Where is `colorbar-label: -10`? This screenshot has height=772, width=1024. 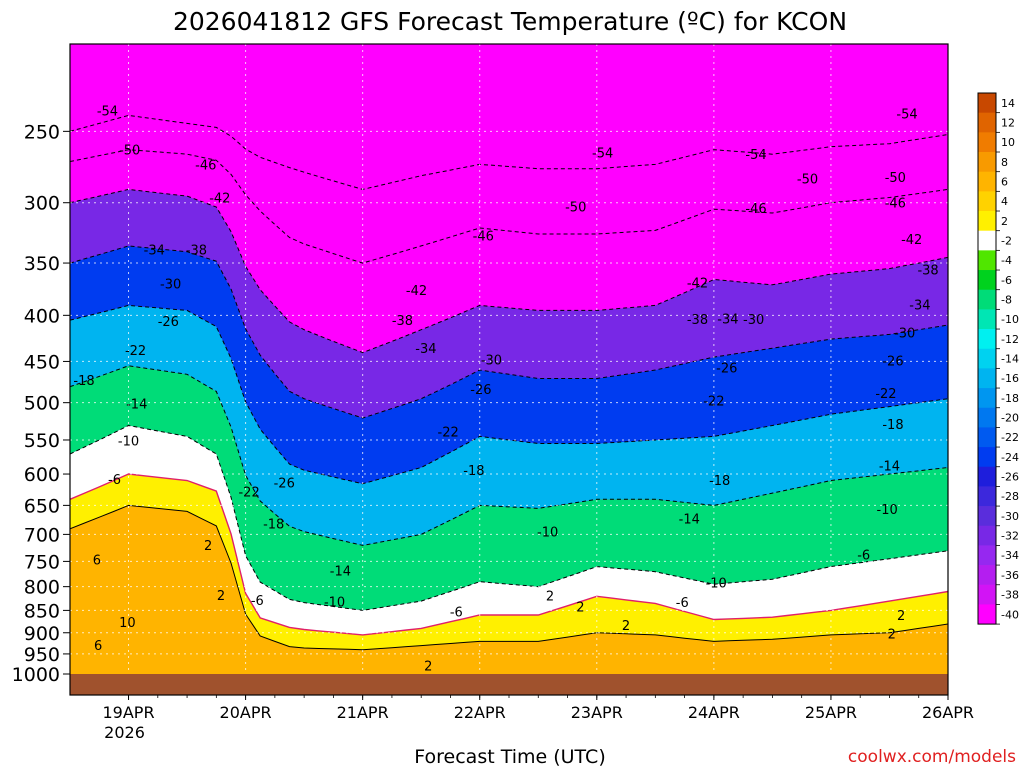
colorbar-label: -10 is located at coordinates (1010, 319).